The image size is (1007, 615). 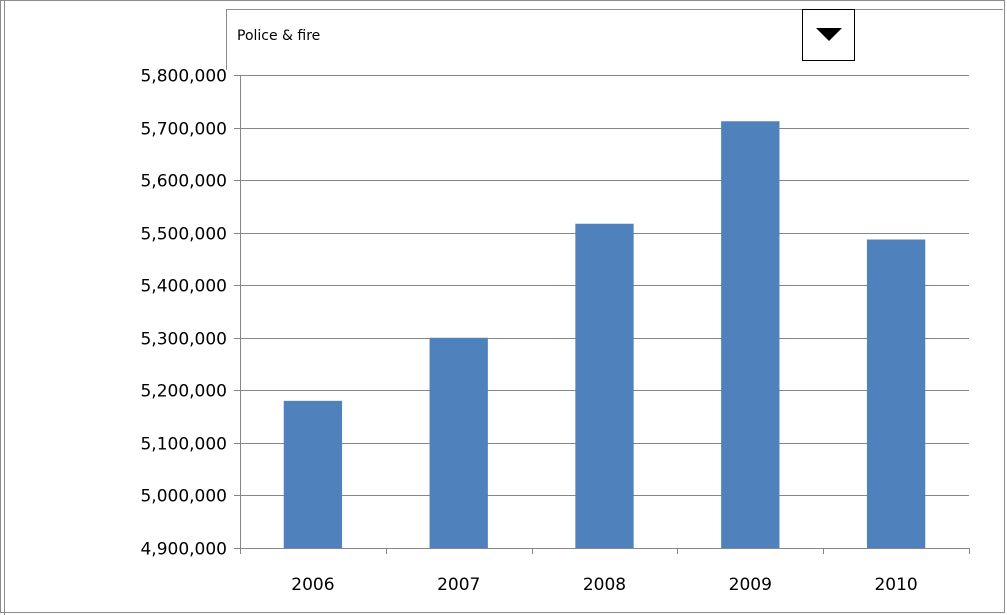 What do you see at coordinates (183, 235) in the screenshot?
I see `y-tick-label: 5,500,000` at bounding box center [183, 235].